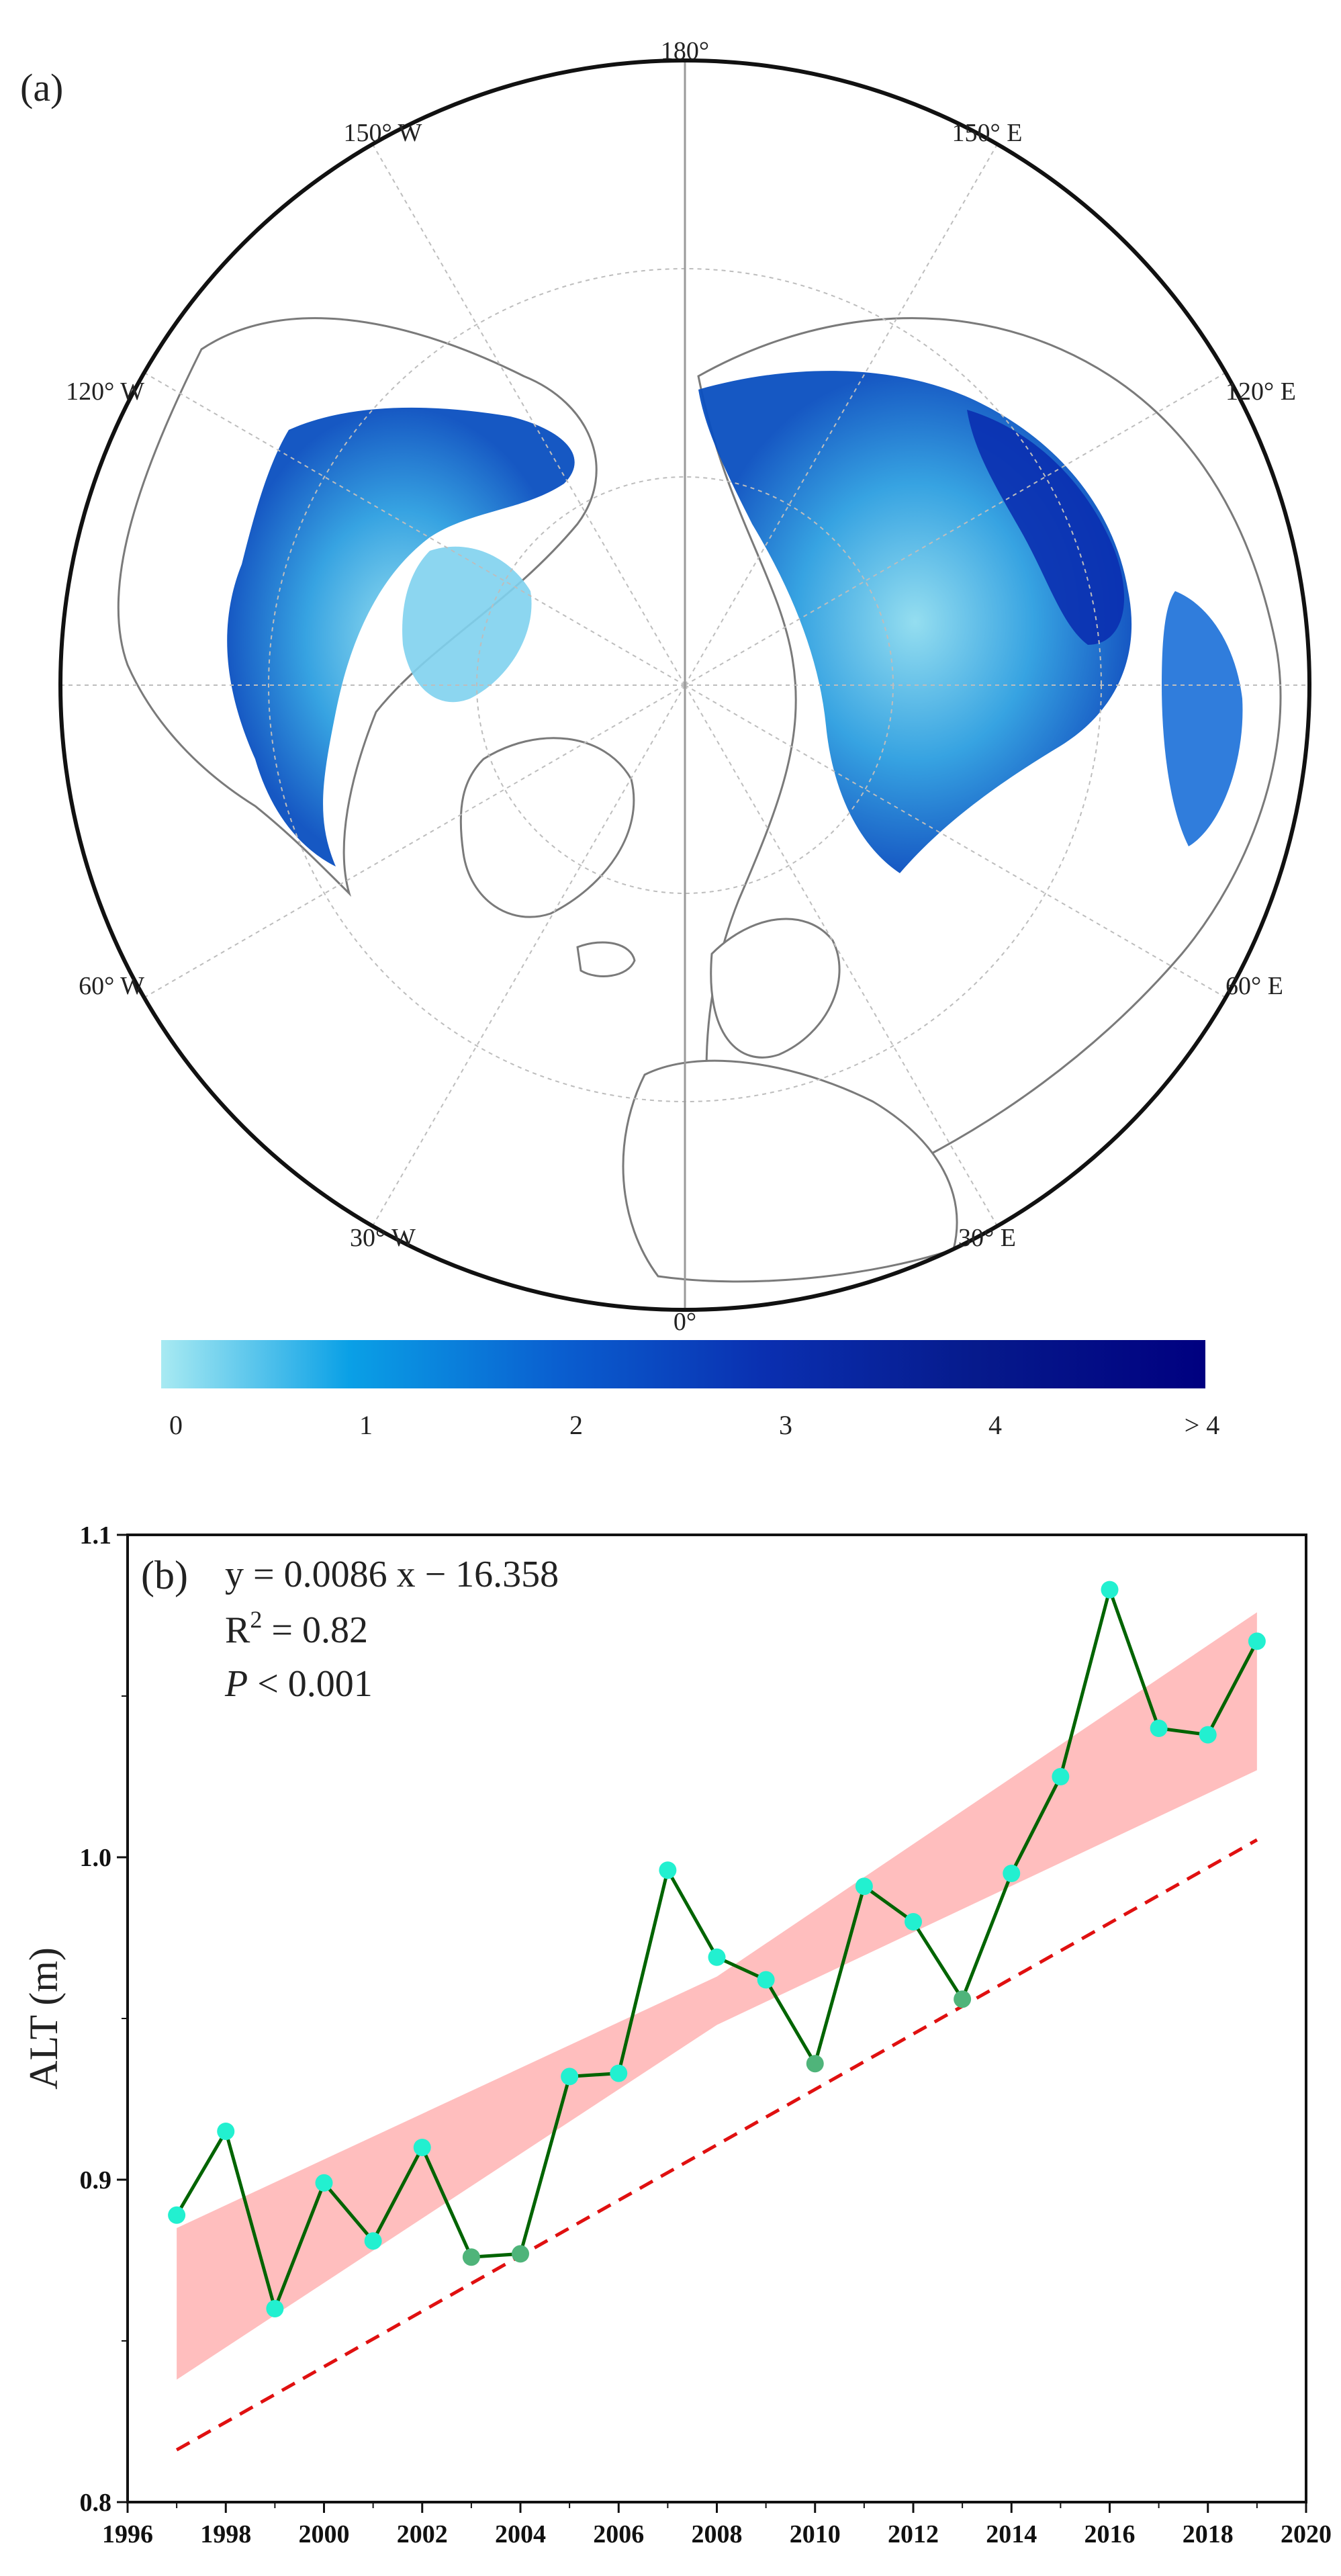 This screenshot has height=2576, width=1341. Describe the element at coordinates (988, 133) in the screenshot. I see `lon-label-150e: 150° E` at that location.